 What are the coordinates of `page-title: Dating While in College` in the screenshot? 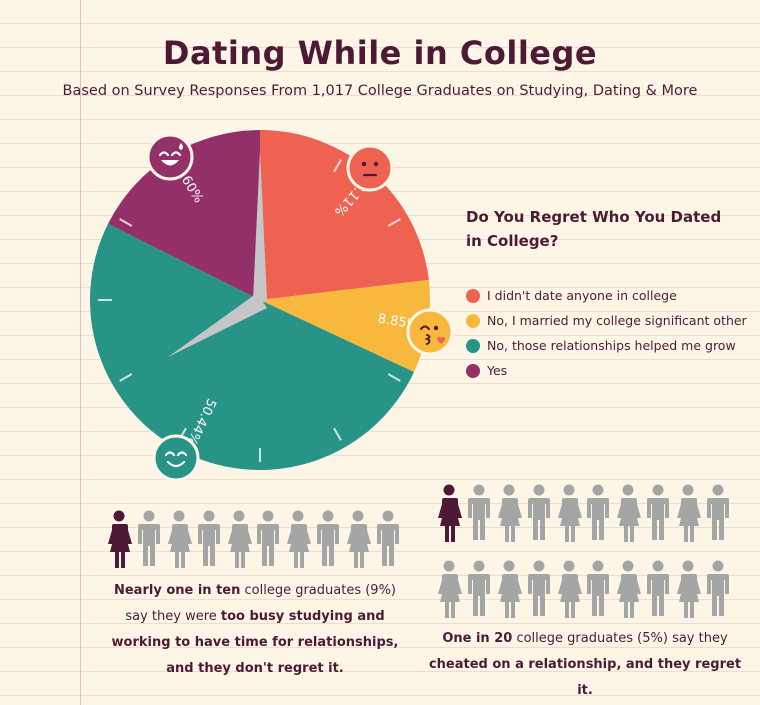 It's located at (380, 53).